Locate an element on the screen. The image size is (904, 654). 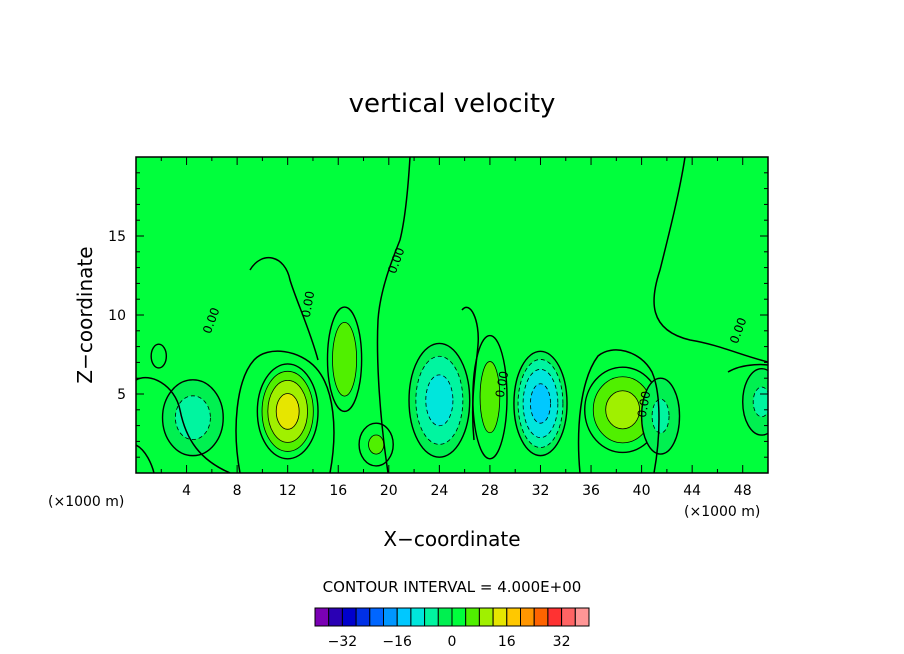
y-axis-label: Z−coordinate is located at coordinates (85, 314).